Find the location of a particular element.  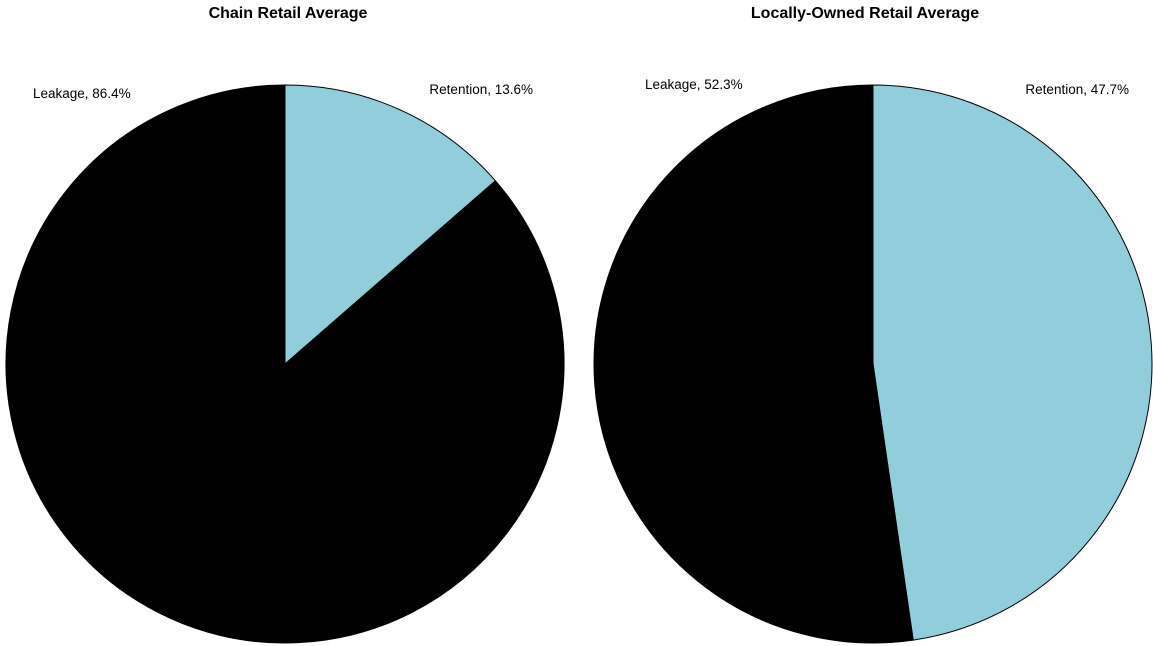

chart-title: Chain Retail Average is located at coordinates (288, 13).